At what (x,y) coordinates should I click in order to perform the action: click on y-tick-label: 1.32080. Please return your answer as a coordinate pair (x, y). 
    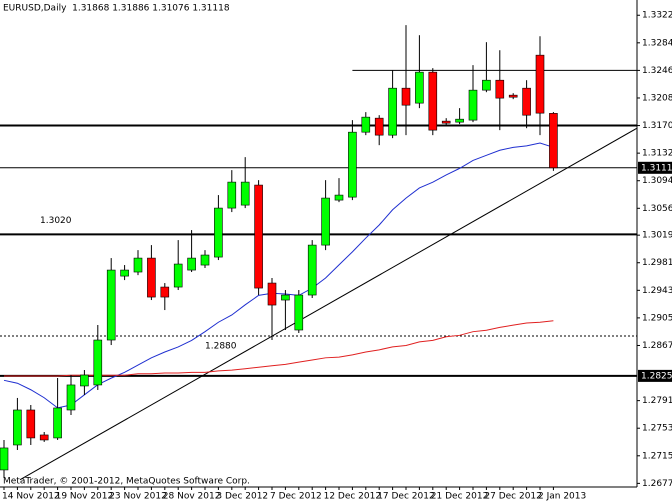
    Looking at the image, I should click on (657, 98).